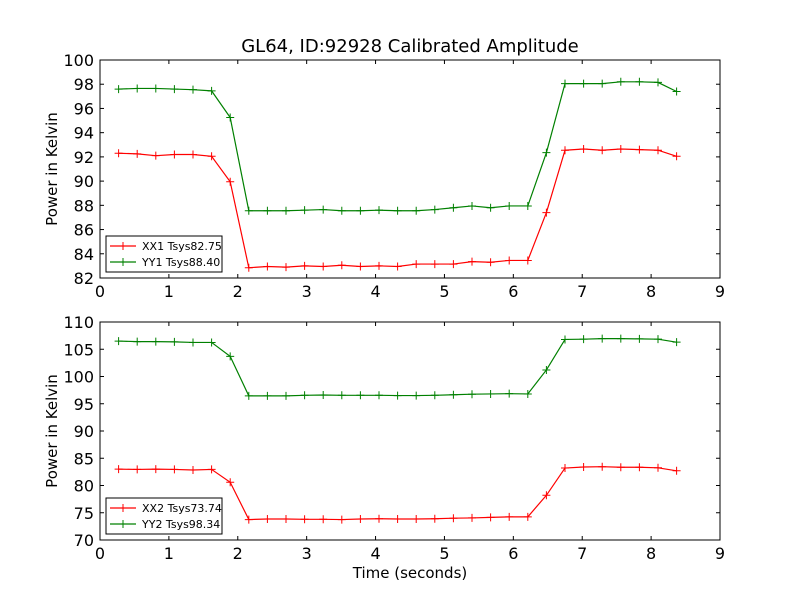  What do you see at coordinates (84, 205) in the screenshot?
I see `y-tick-label: 88` at bounding box center [84, 205].